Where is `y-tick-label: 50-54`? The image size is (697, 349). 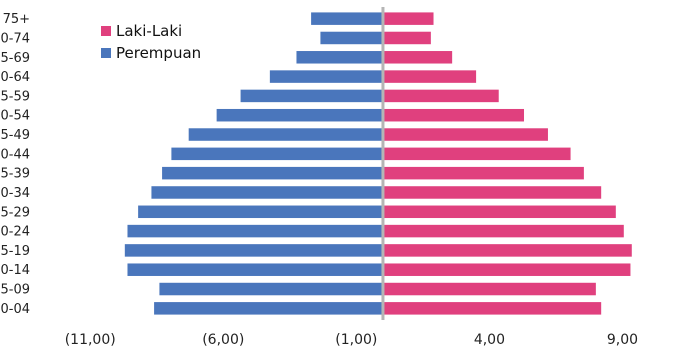 y-tick-label: 50-54 is located at coordinates (15, 116).